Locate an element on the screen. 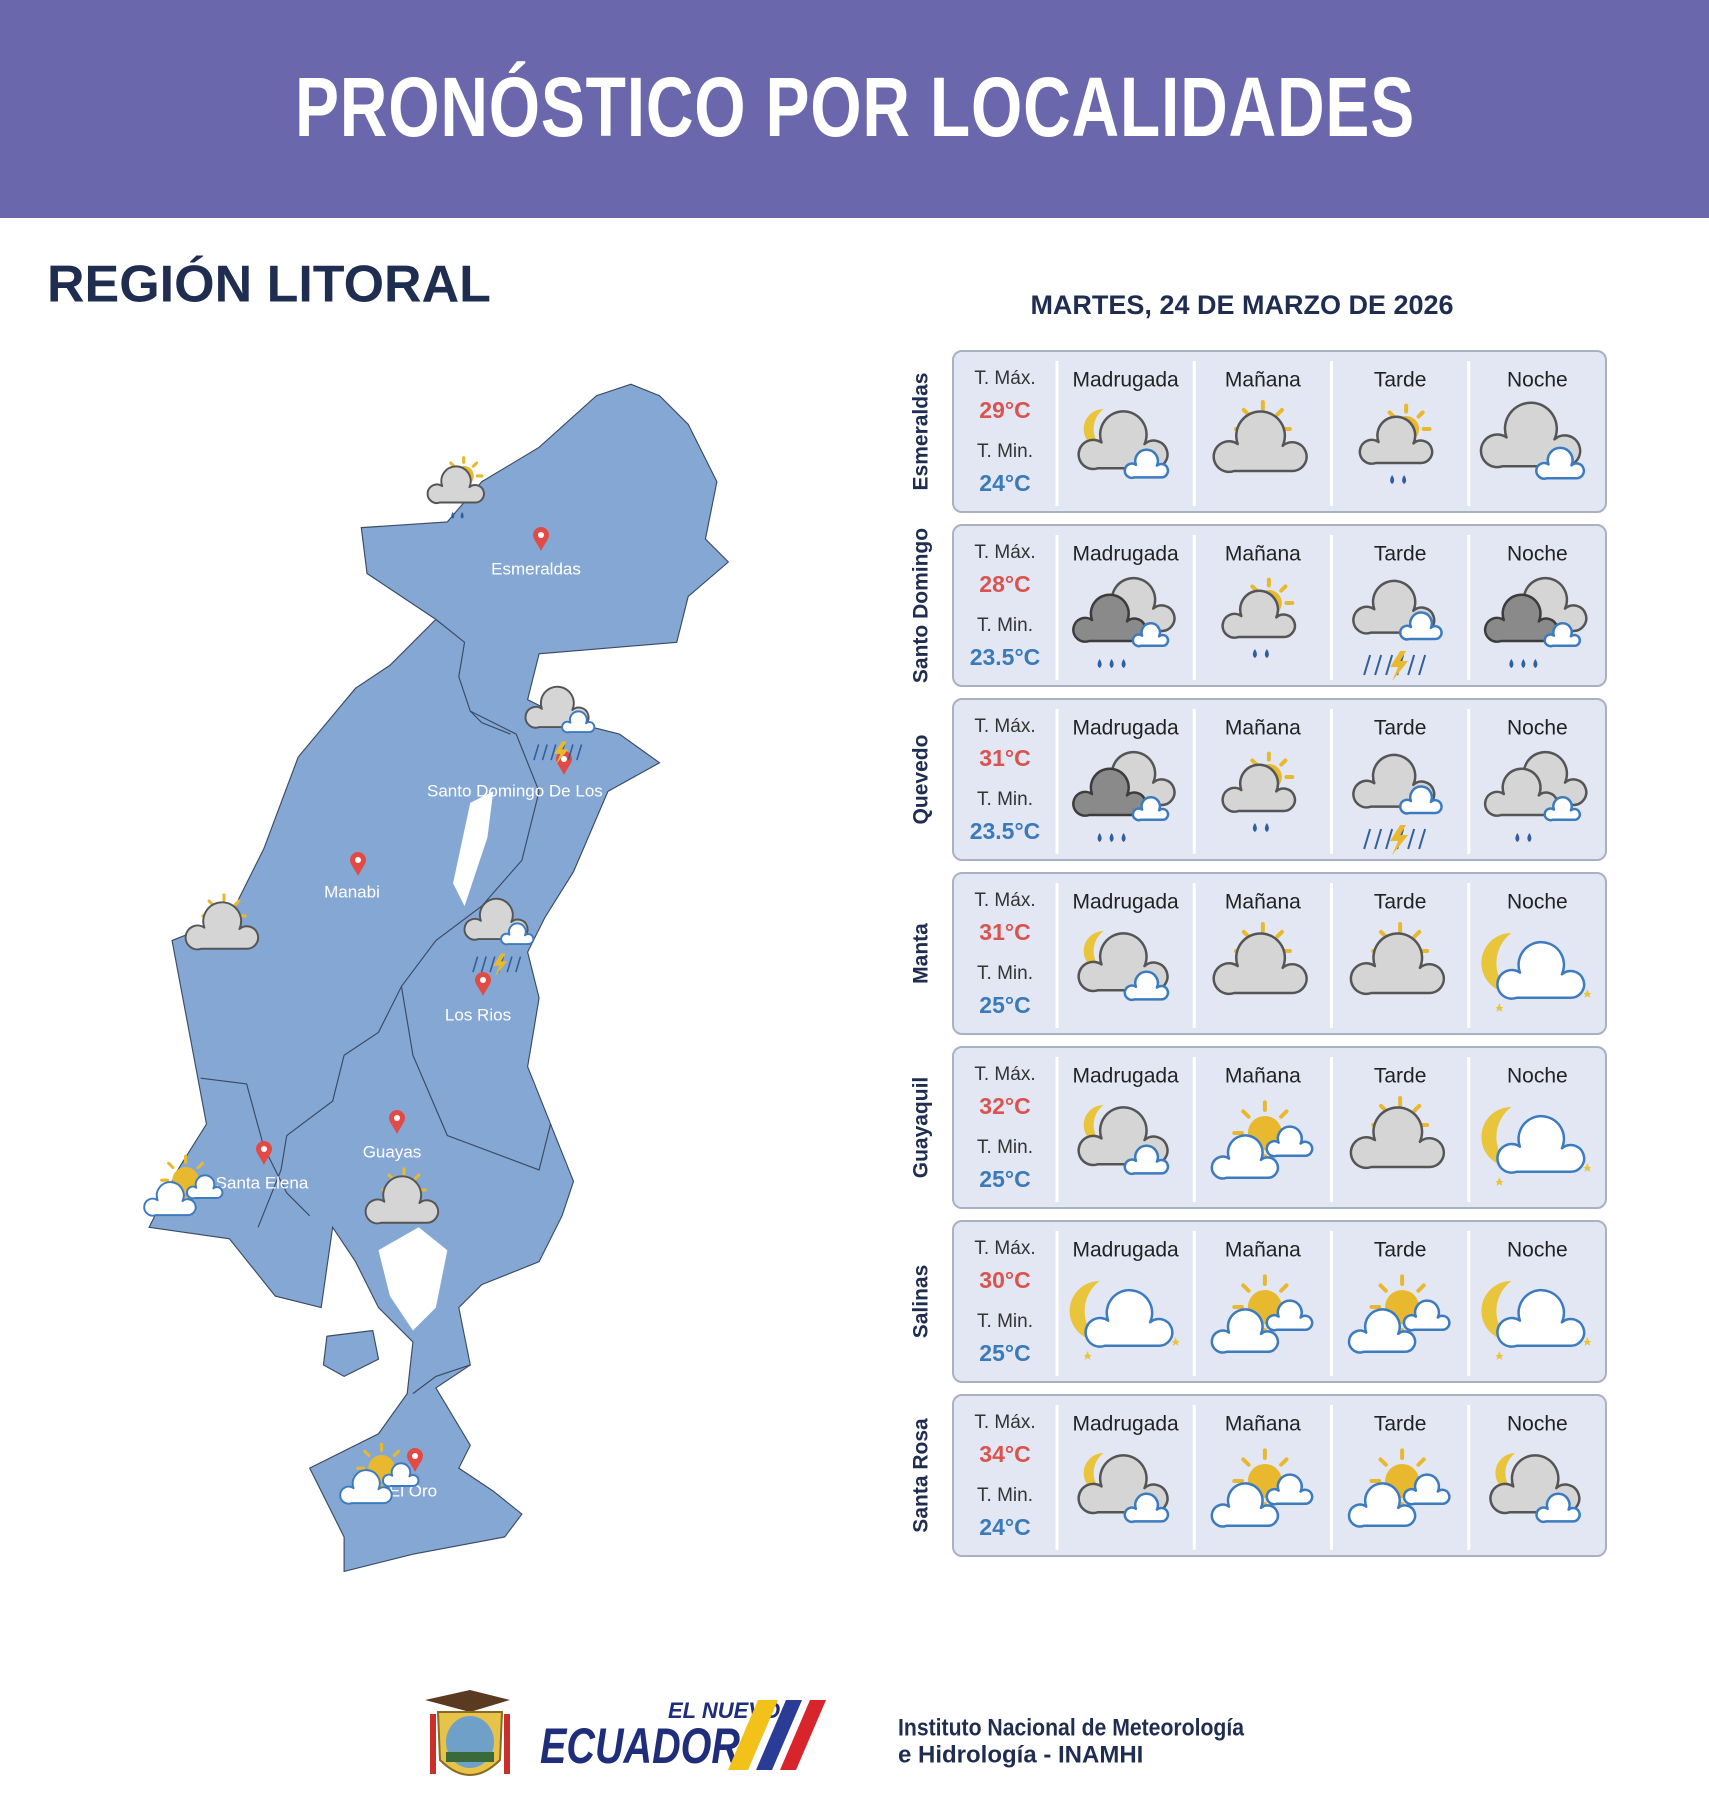  location-name: Santo Domingo is located at coordinates (921, 605).